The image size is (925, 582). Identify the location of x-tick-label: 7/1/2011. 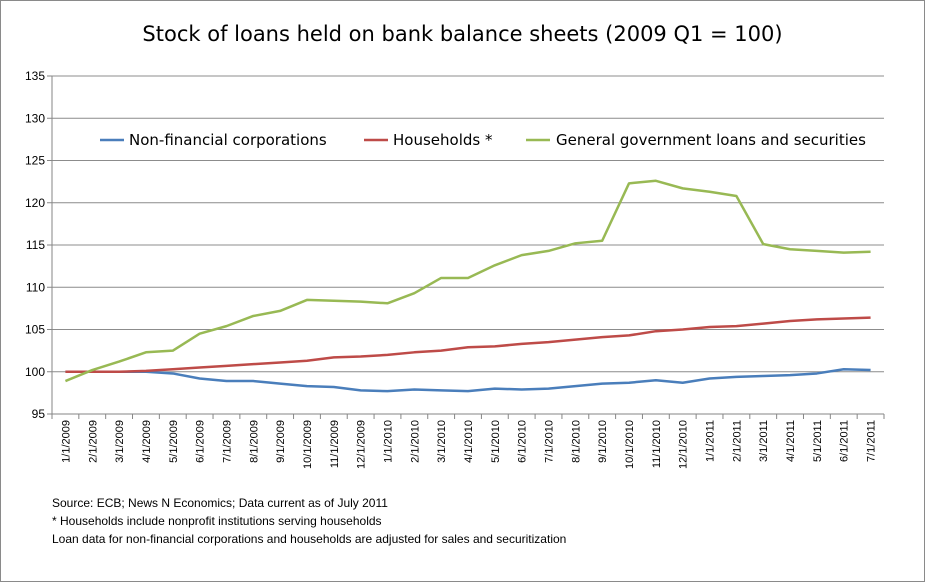
(872, 441).